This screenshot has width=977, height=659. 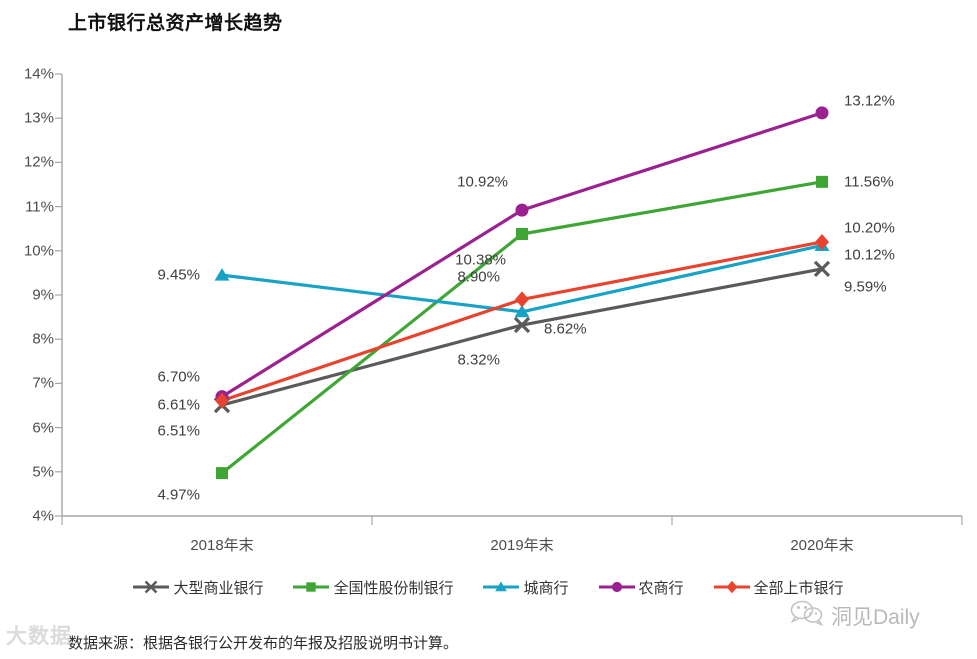 I want to click on legend-item-3: 城商行, so click(x=526, y=587).